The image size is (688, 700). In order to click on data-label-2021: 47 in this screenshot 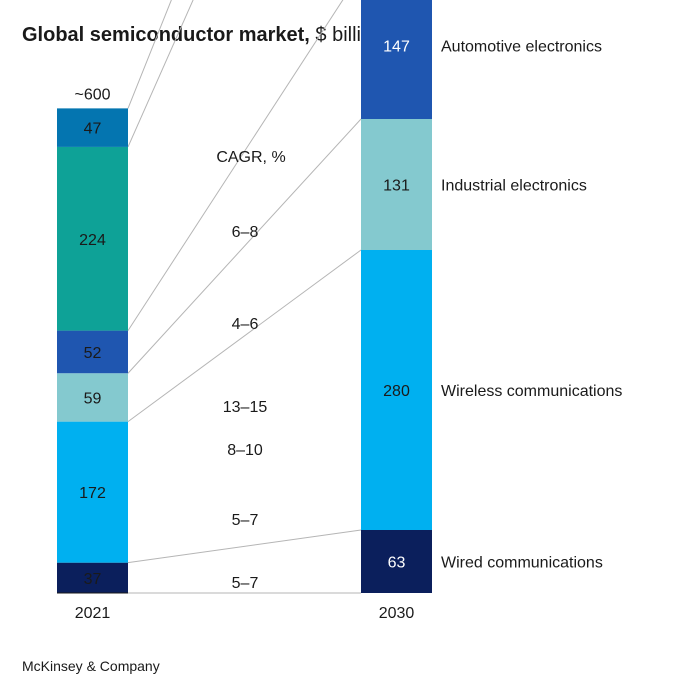, I will do `click(93, 129)`.